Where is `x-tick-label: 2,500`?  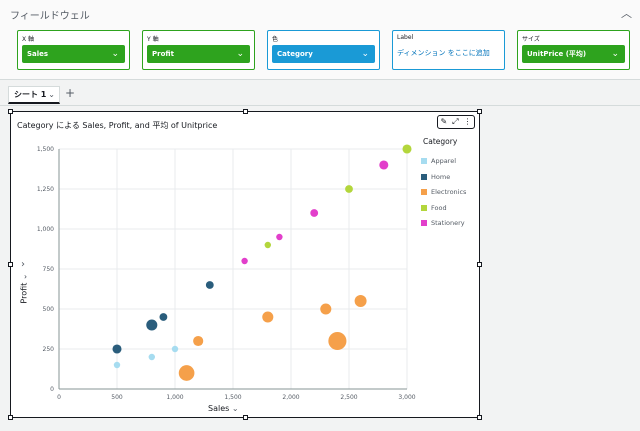
x-tick-label: 2,500 is located at coordinates (348, 397).